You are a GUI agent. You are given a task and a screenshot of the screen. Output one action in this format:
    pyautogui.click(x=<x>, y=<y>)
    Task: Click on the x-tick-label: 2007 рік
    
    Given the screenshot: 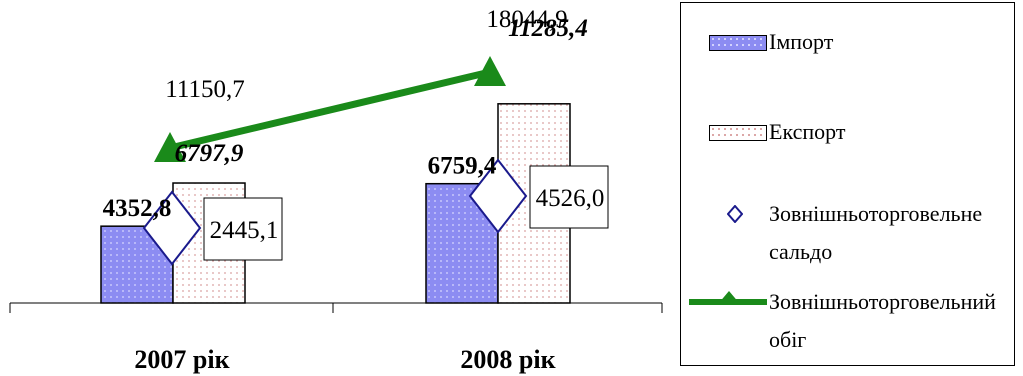 What is the action you would take?
    pyautogui.click(x=181, y=359)
    